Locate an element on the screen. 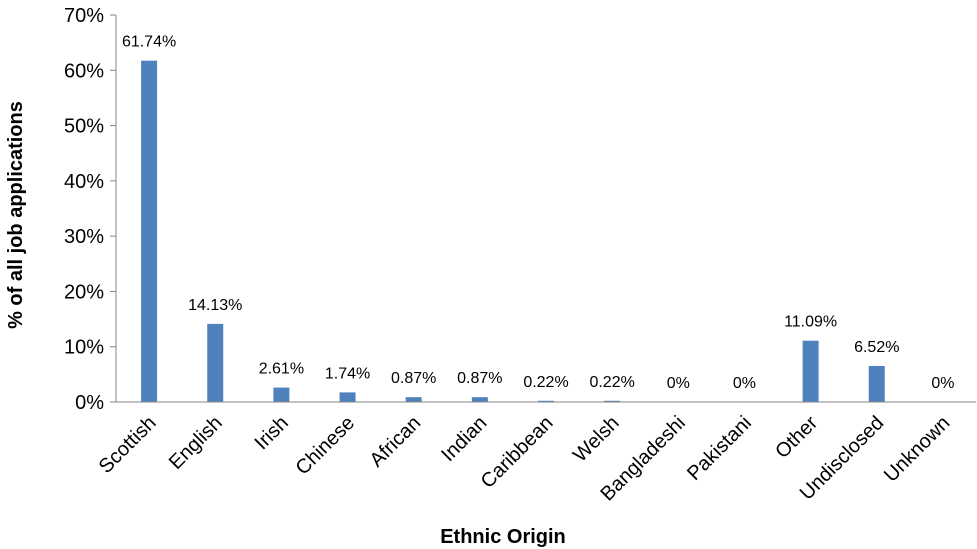 Image resolution: width=977 pixels, height=549 pixels. bar-chinese is located at coordinates (347, 397).